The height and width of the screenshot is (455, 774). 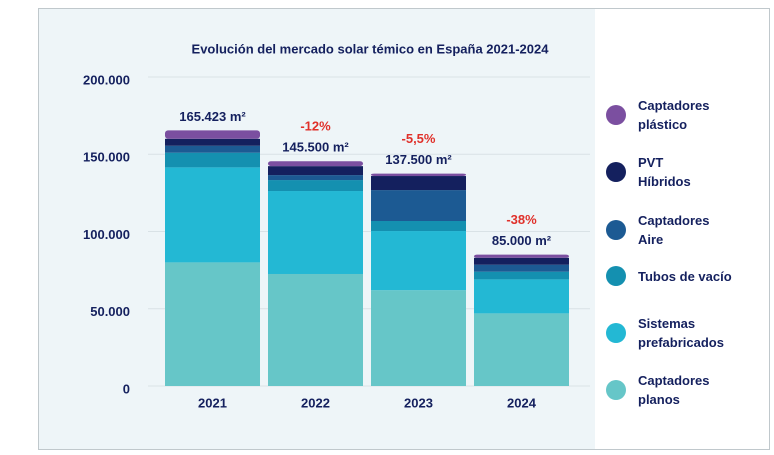 I want to click on change-label: -5,5%, so click(x=419, y=138).